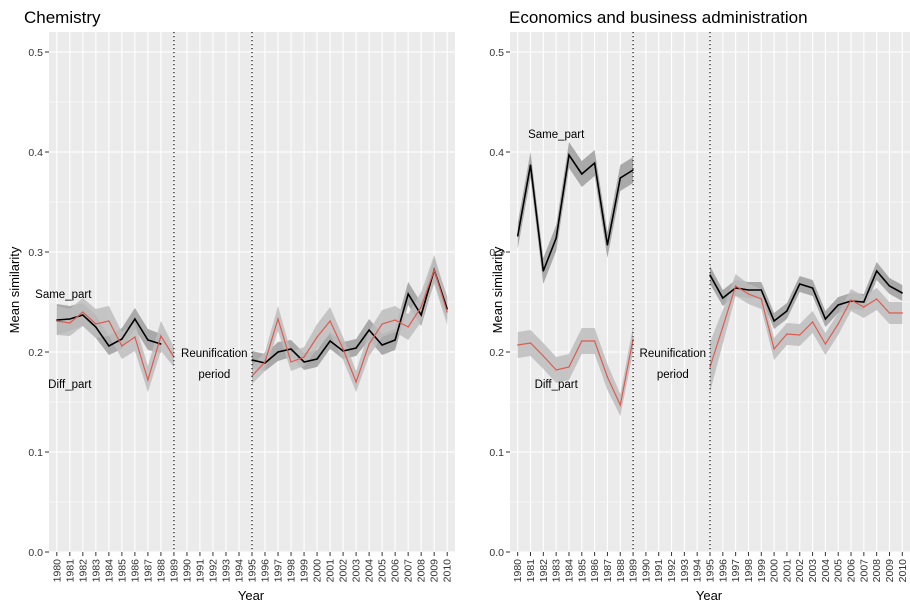  I want to click on x-tick-label: 1980, so click(518, 571).